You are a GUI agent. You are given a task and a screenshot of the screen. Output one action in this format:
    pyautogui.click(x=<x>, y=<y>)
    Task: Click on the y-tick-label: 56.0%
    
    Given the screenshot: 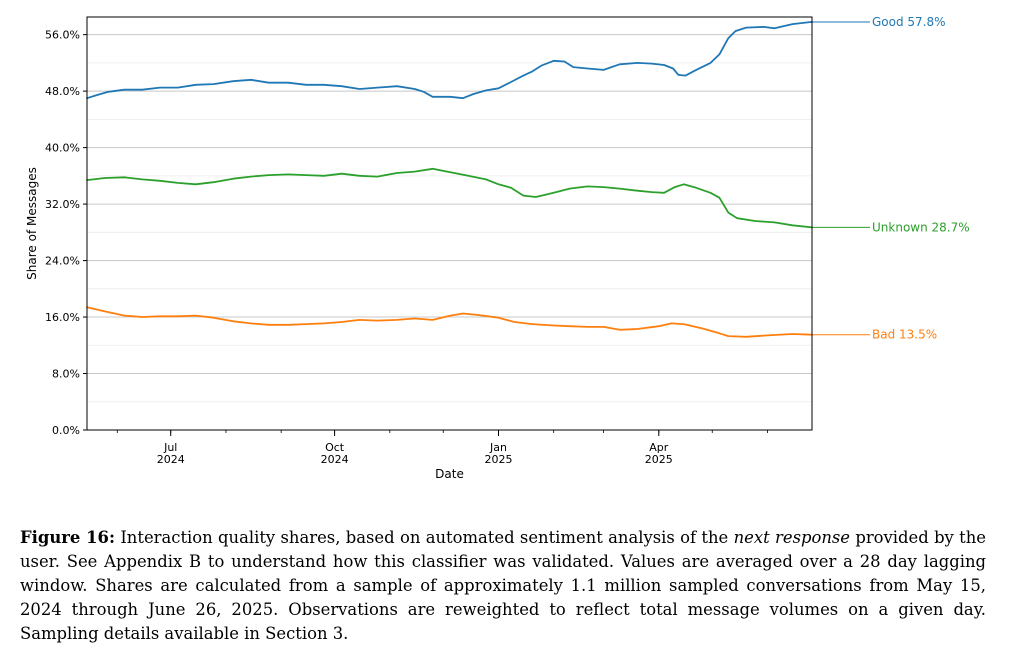 What is the action you would take?
    pyautogui.click(x=62, y=35)
    